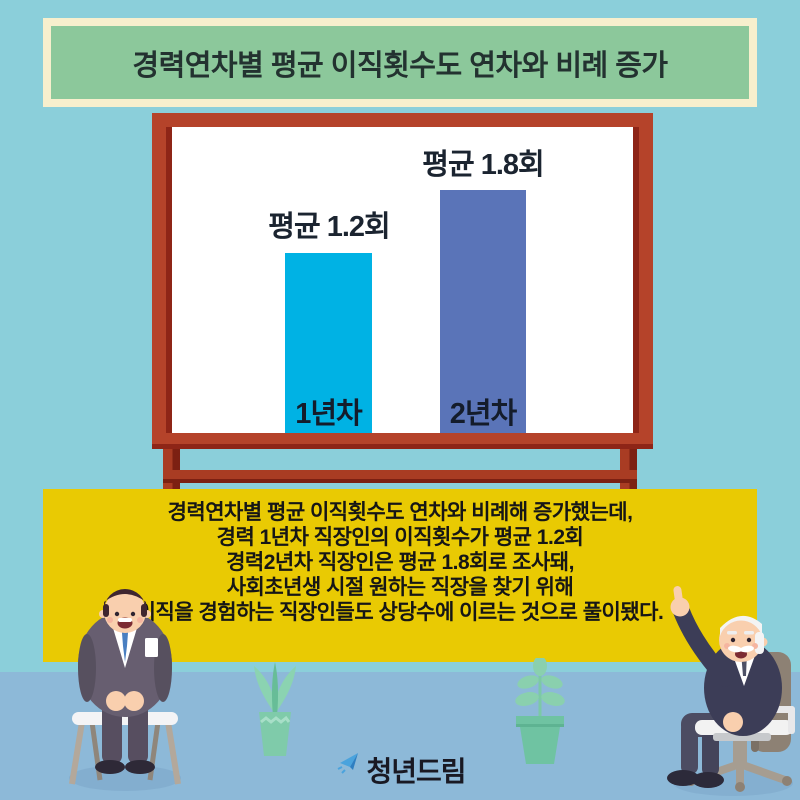  I want to click on seated-employee-illustration, so click(125, 690).